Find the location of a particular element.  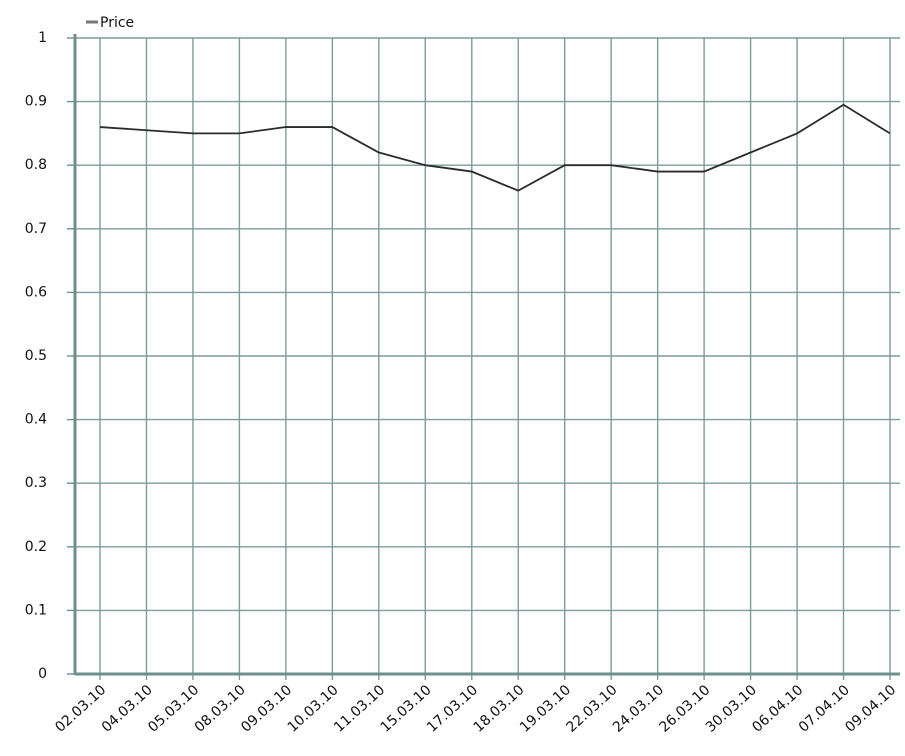

x-tick-label: 17.03.10 is located at coordinates (452, 709).